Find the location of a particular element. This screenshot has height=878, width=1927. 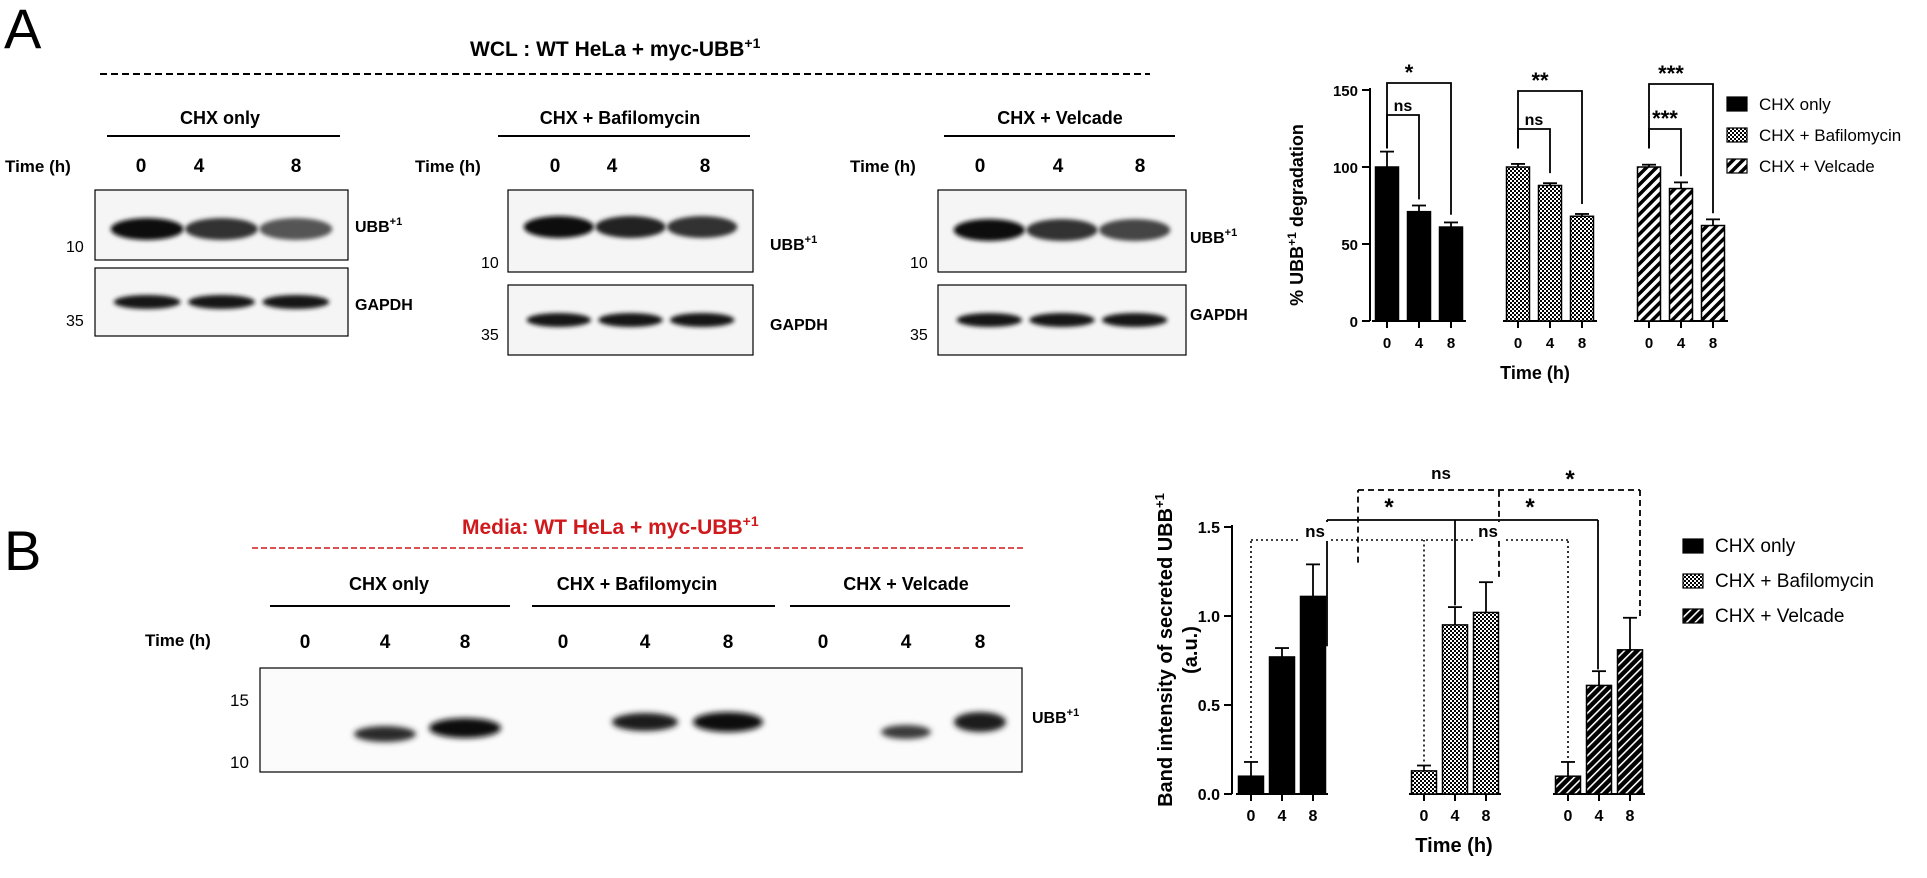

panel-b-header-sup: +1 is located at coordinates (751, 521).